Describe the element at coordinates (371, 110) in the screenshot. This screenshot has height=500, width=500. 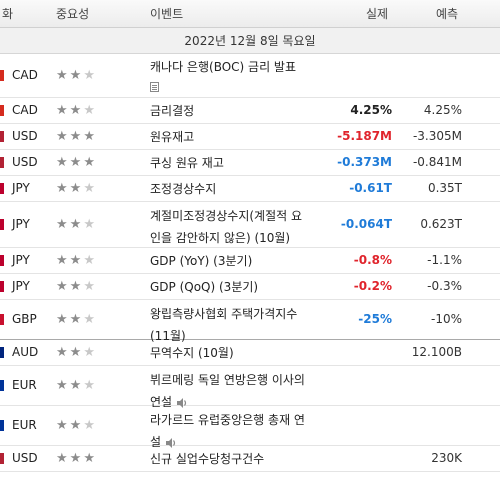
I see `actual-value: 4.25%` at that location.